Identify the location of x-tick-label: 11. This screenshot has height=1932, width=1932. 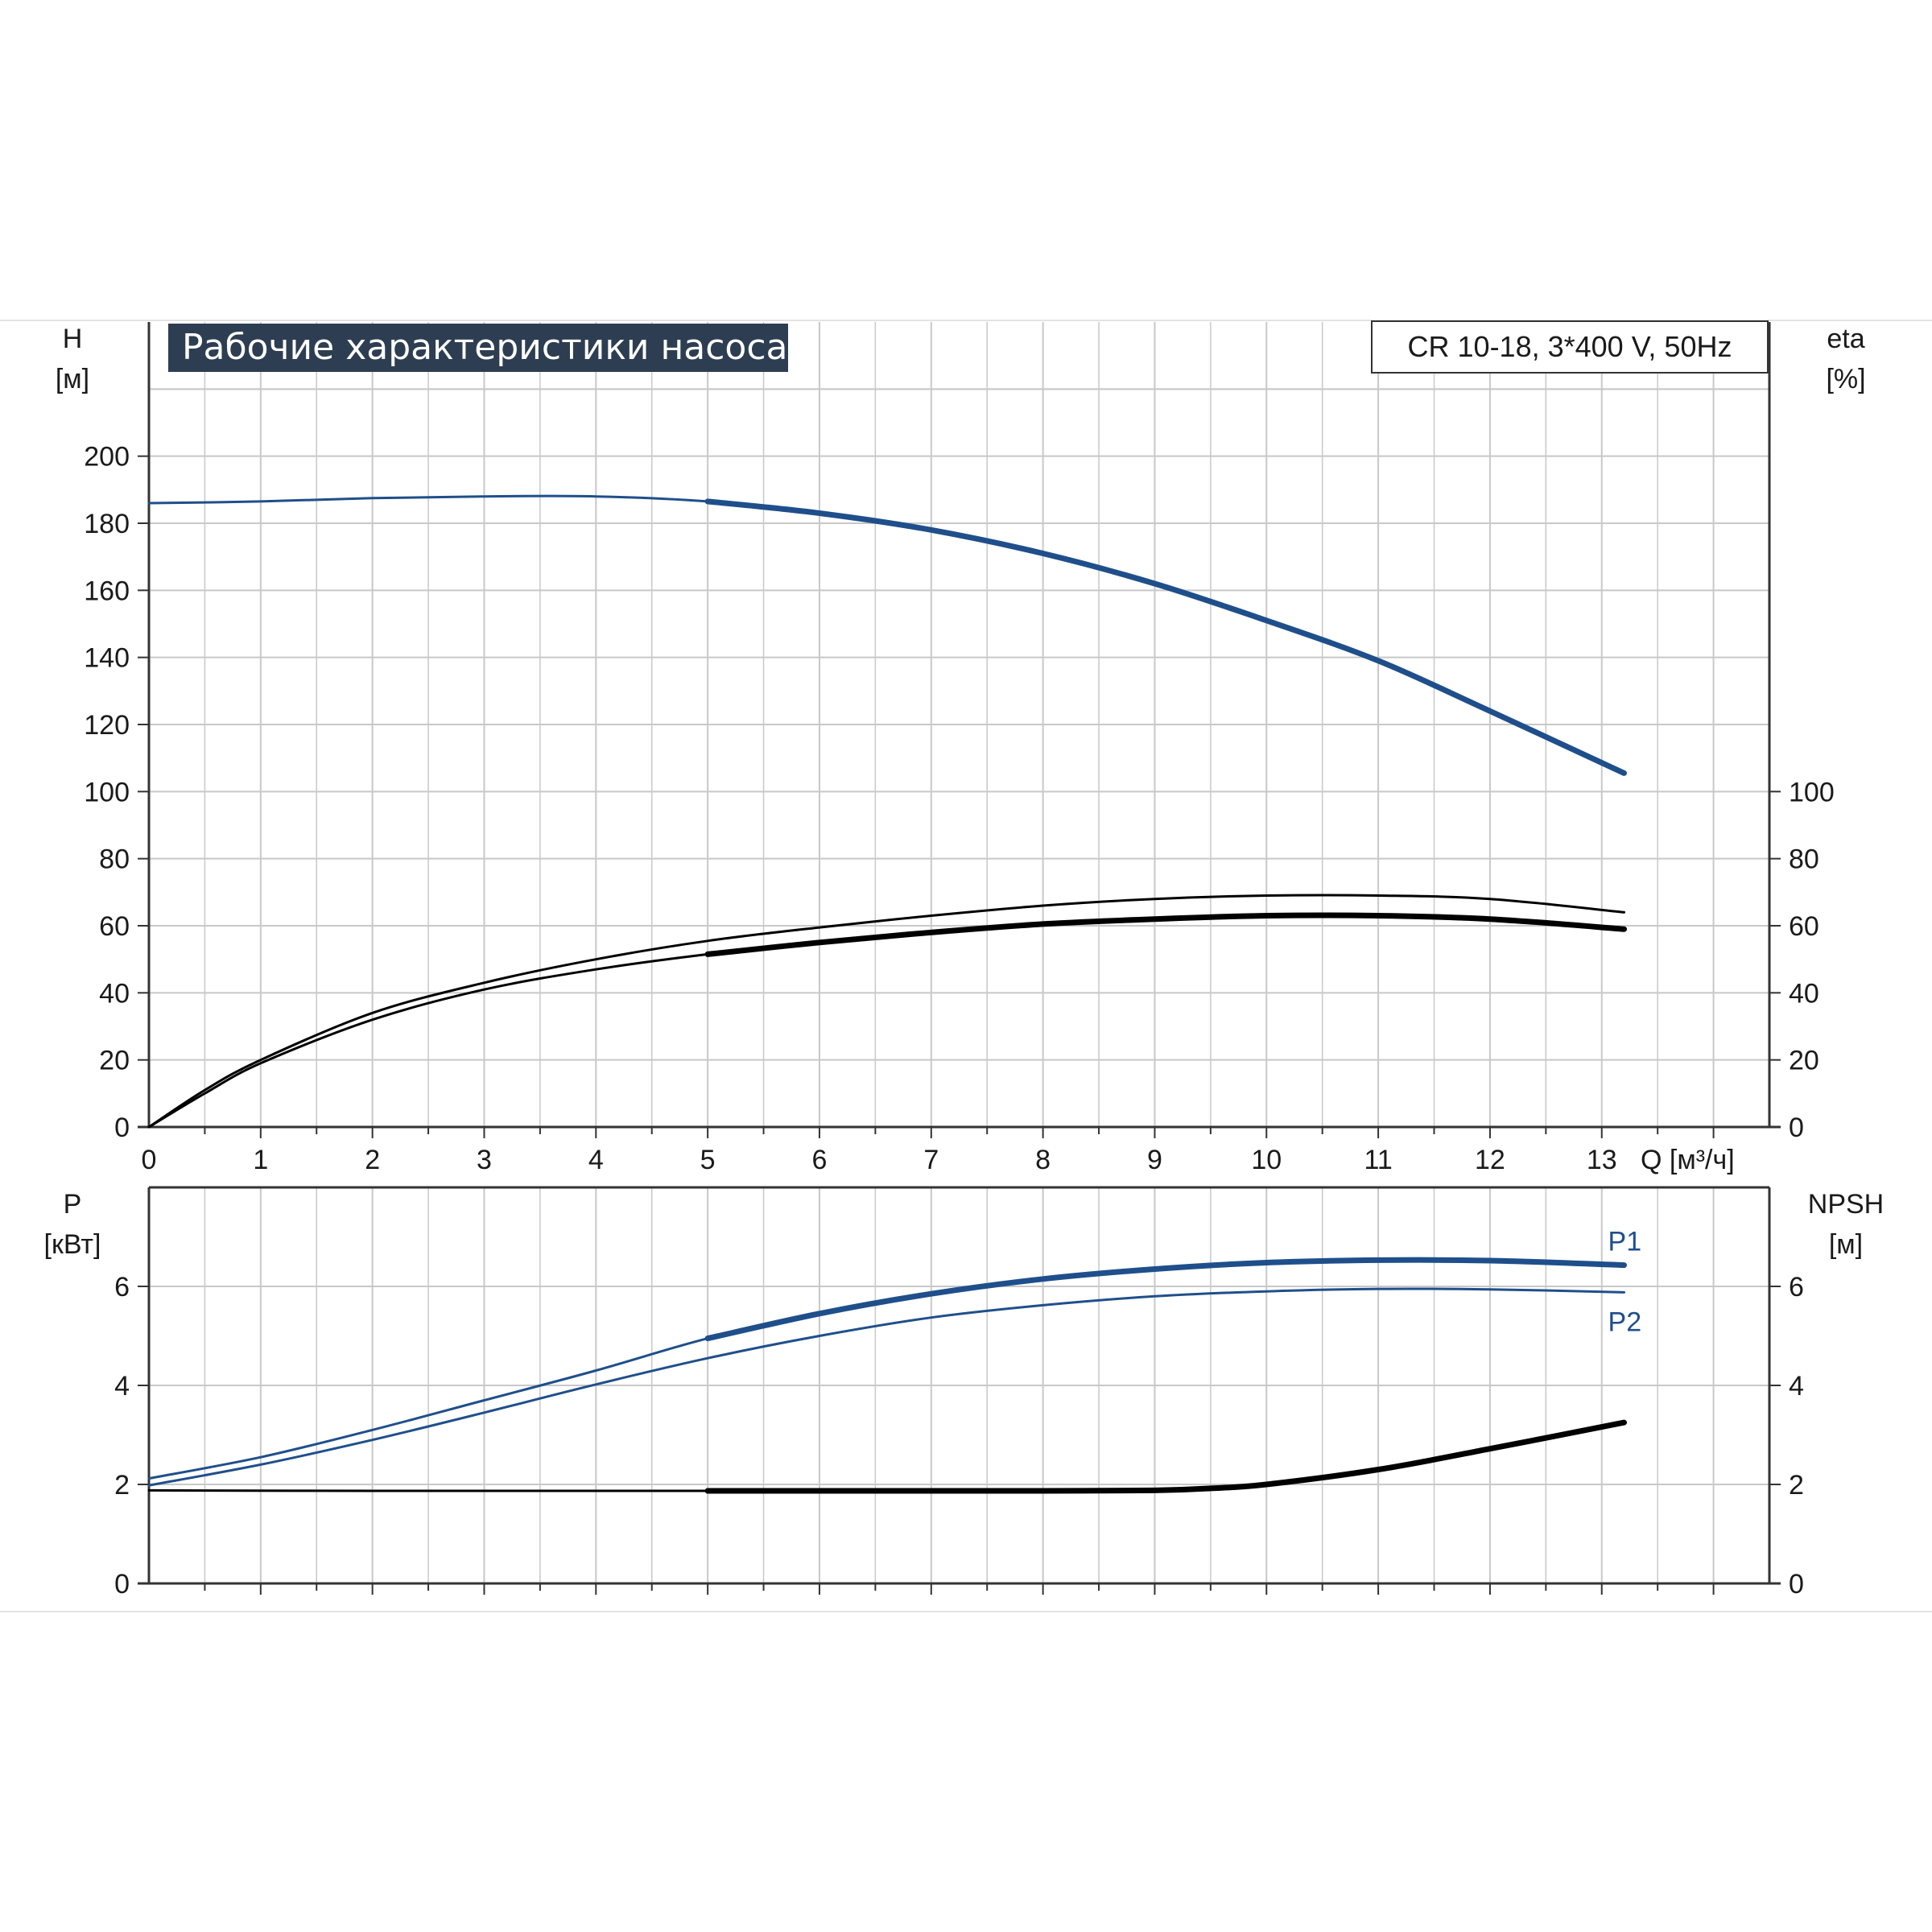
(1378, 1160).